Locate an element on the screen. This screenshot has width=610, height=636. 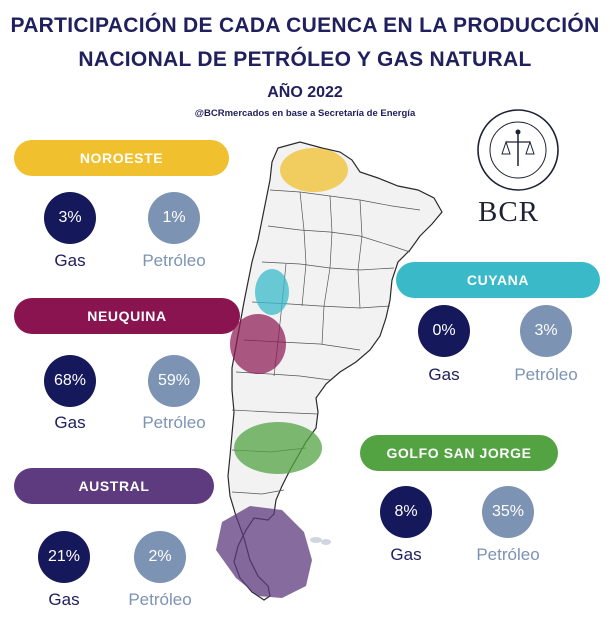
cuyana-oil-circle: 3% is located at coordinates (546, 331).